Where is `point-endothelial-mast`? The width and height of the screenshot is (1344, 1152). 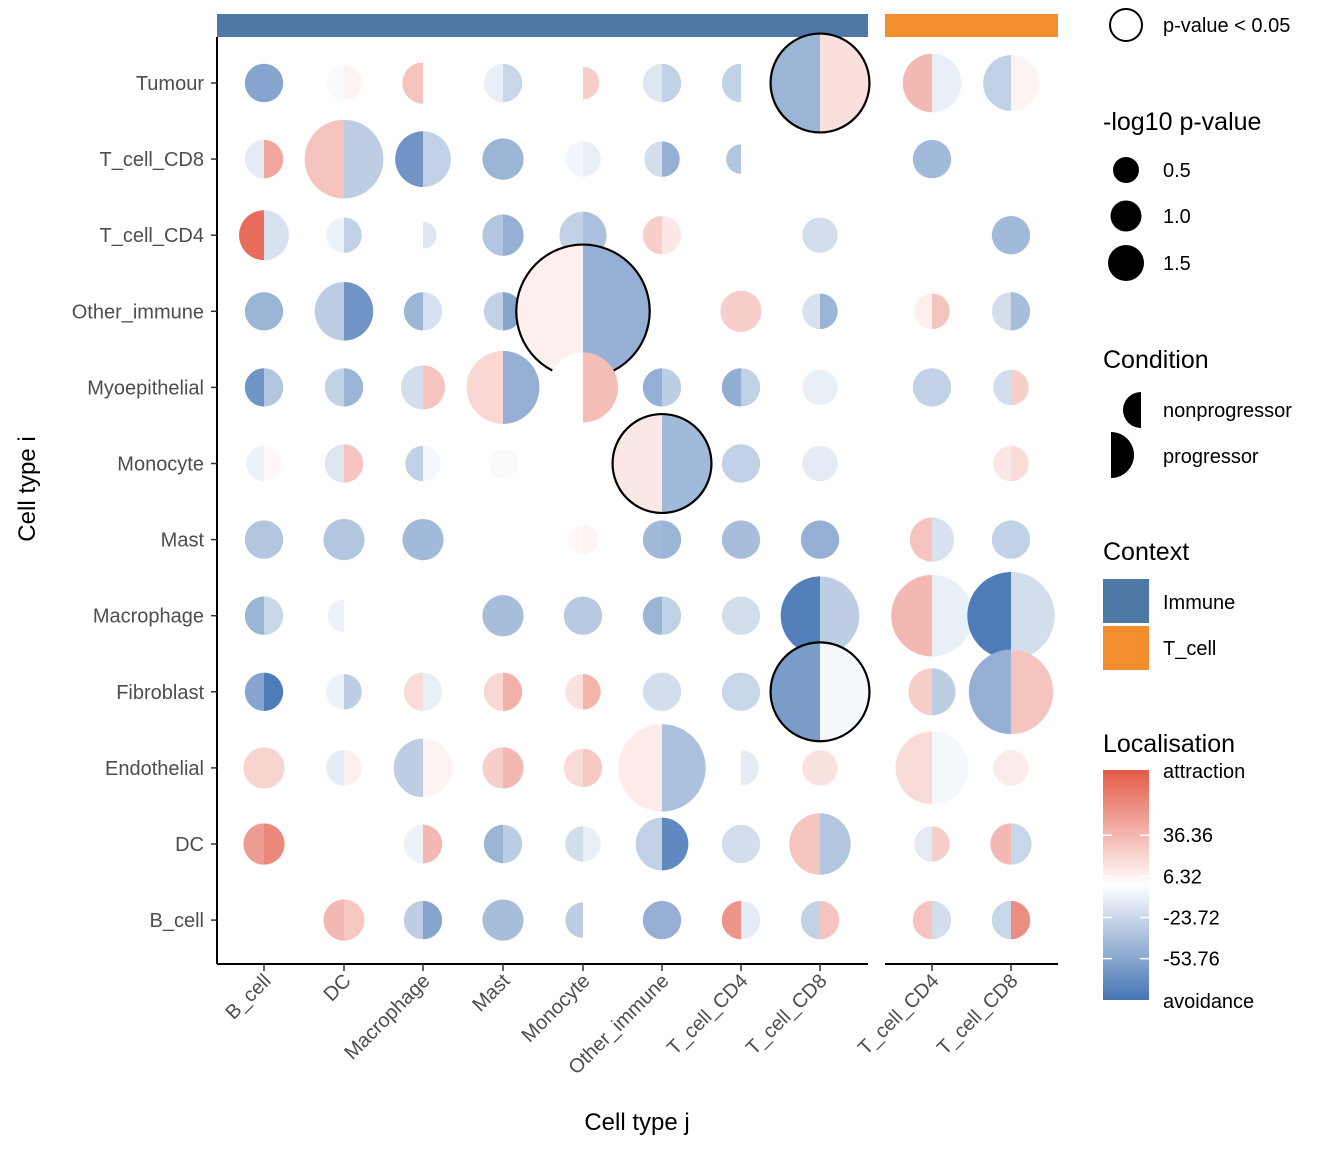 point-endothelial-mast is located at coordinates (503, 768).